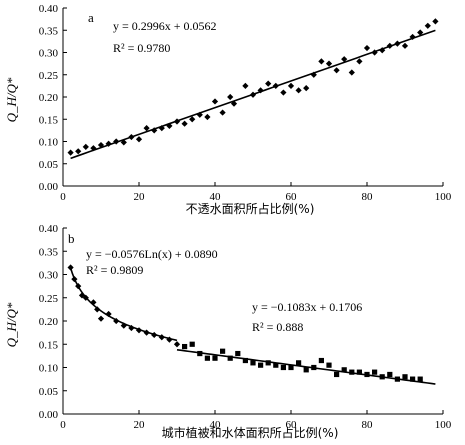 The height and width of the screenshot is (445, 465). What do you see at coordinates (292, 197) in the screenshot?
I see `panel-a-x-tick-label: 60` at bounding box center [292, 197].